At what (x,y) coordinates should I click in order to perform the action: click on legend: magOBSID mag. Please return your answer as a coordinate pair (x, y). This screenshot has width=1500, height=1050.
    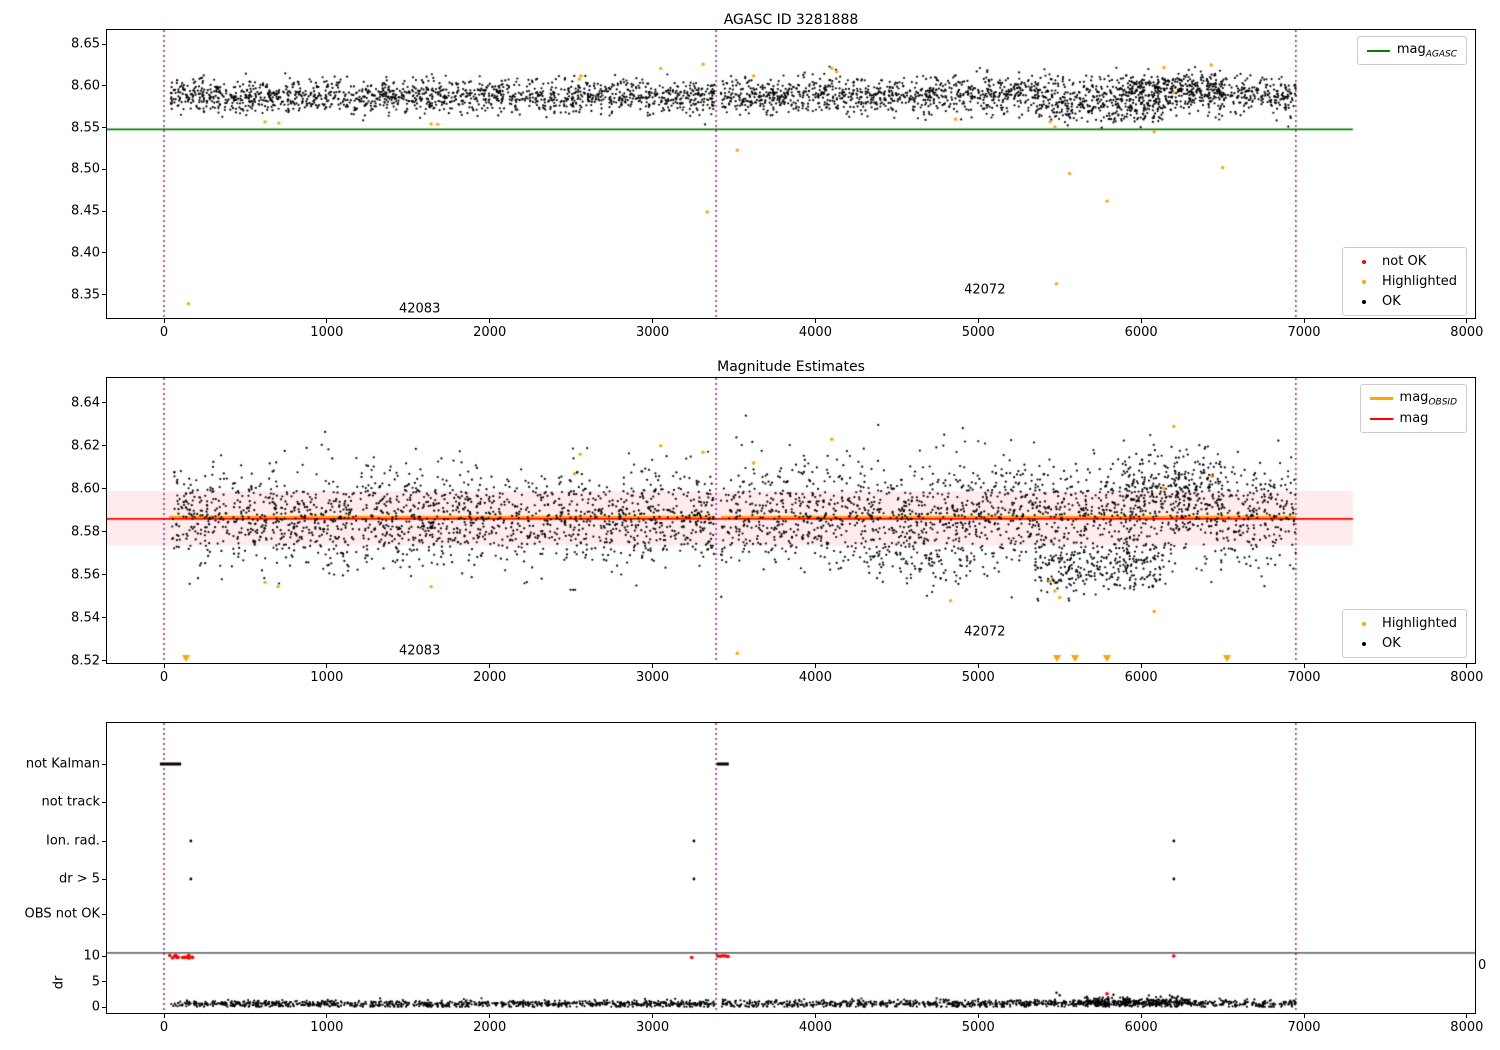
    Looking at the image, I should click on (1413, 408).